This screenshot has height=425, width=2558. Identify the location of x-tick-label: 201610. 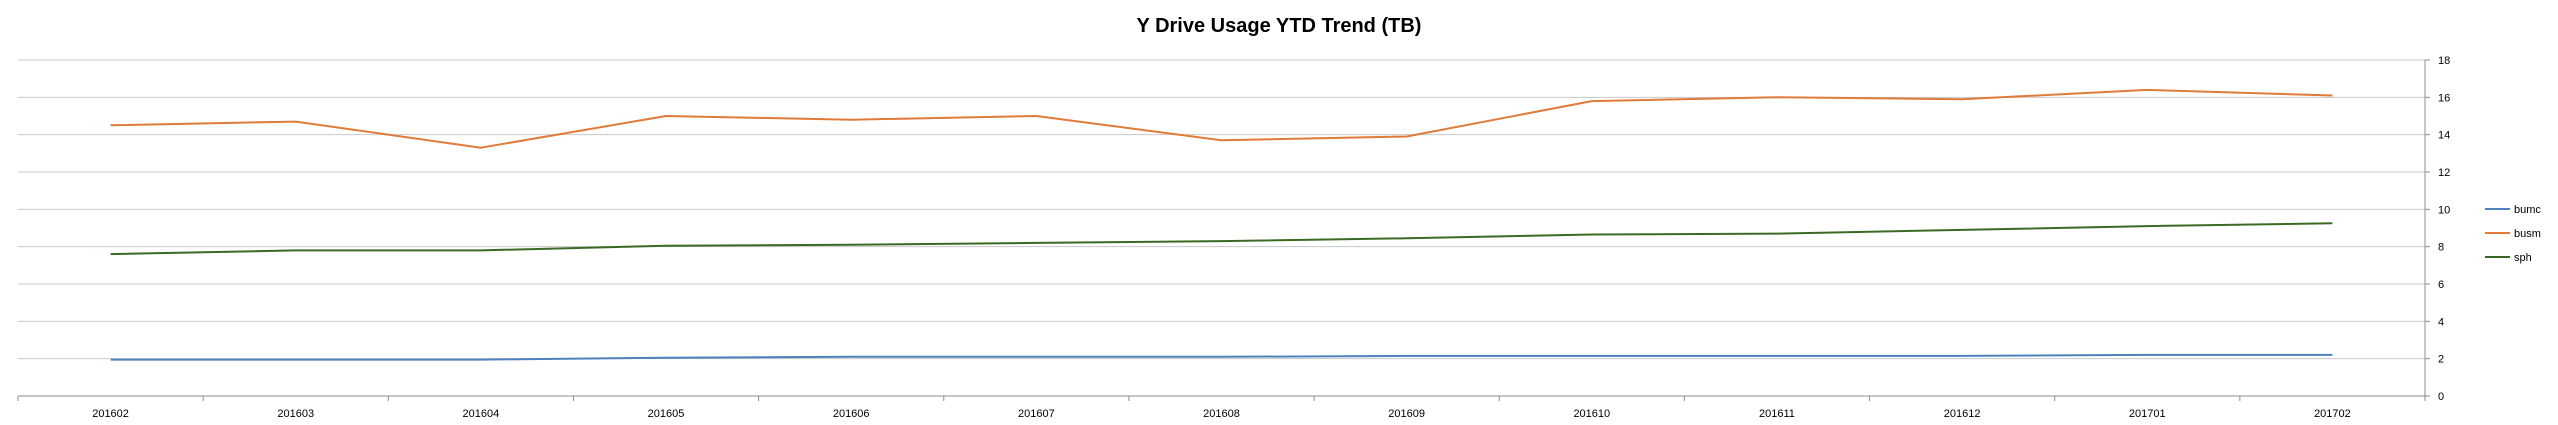
(1591, 414).